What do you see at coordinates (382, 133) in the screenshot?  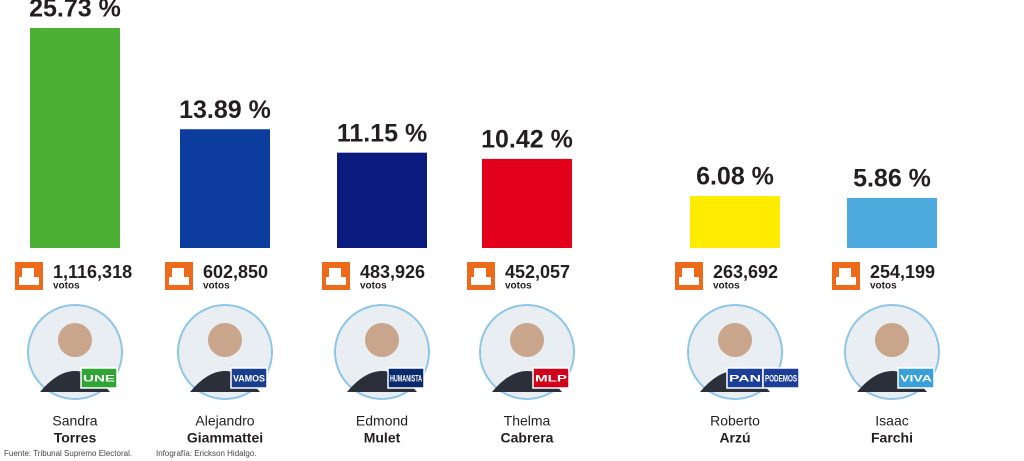 I see `value-label: 11.15 %` at bounding box center [382, 133].